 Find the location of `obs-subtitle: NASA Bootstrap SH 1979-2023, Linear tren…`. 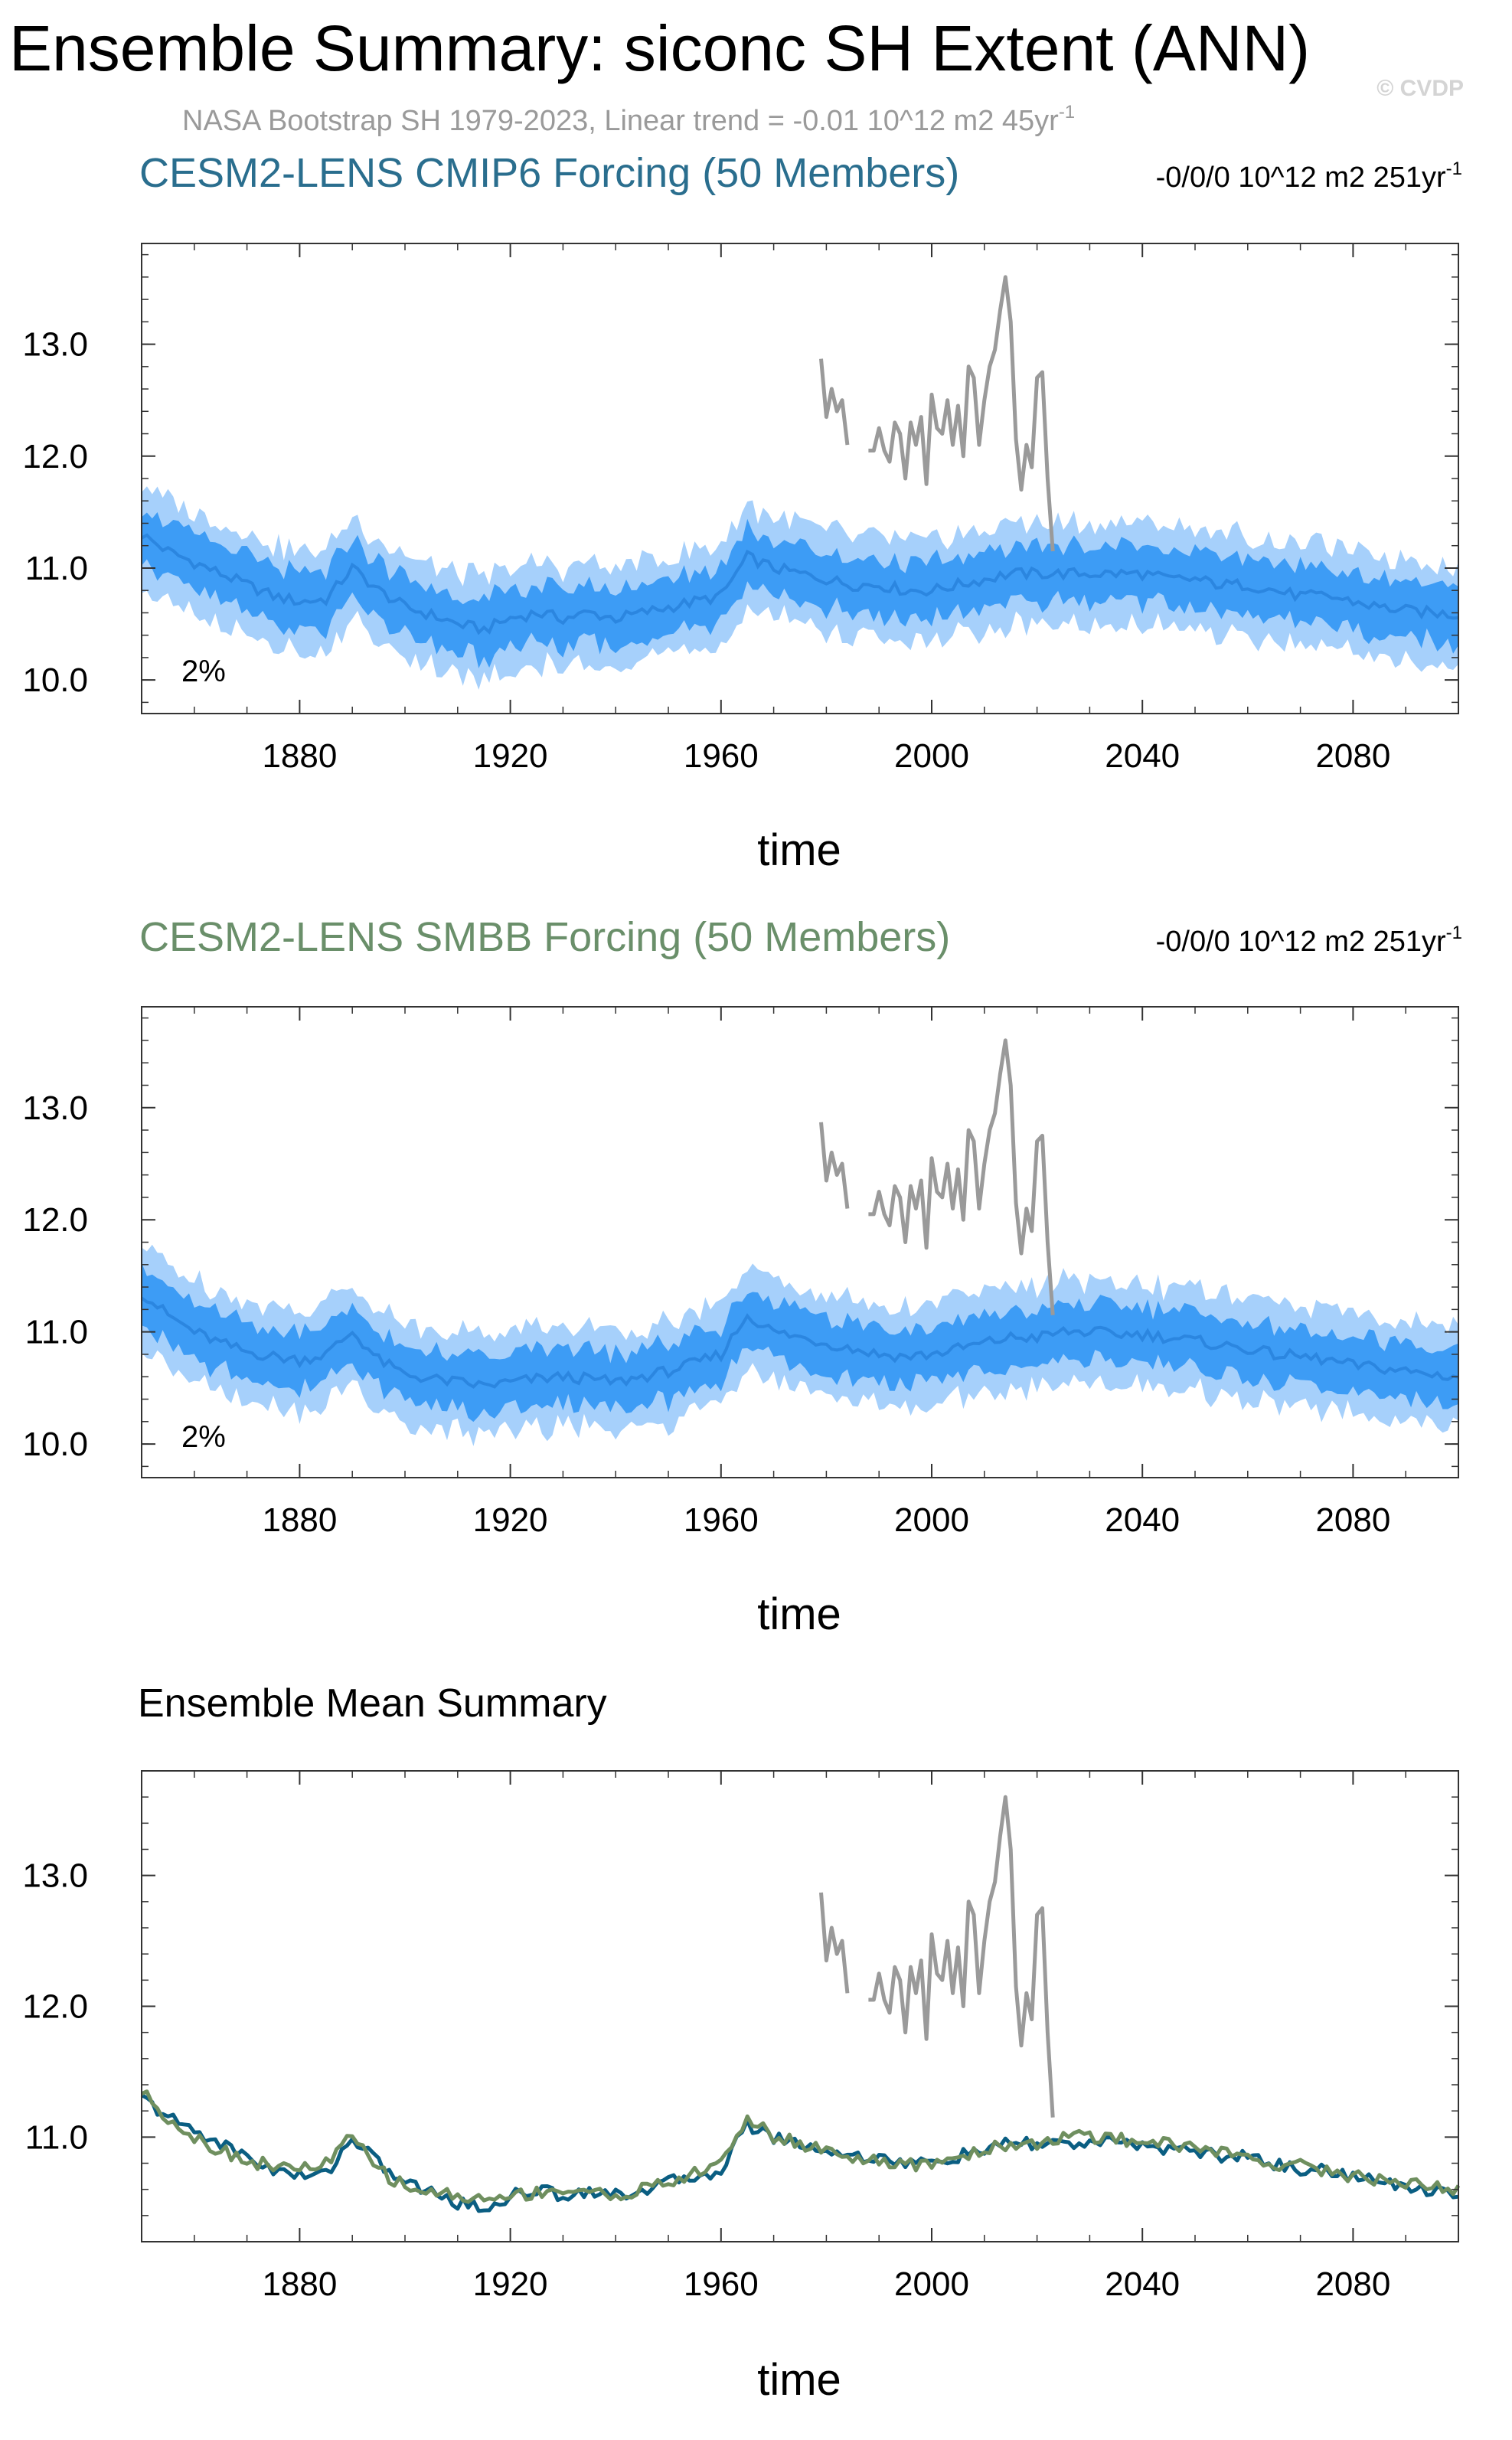

obs-subtitle: NASA Bootstrap SH 1979-2023, Linear tren… is located at coordinates (628, 120).